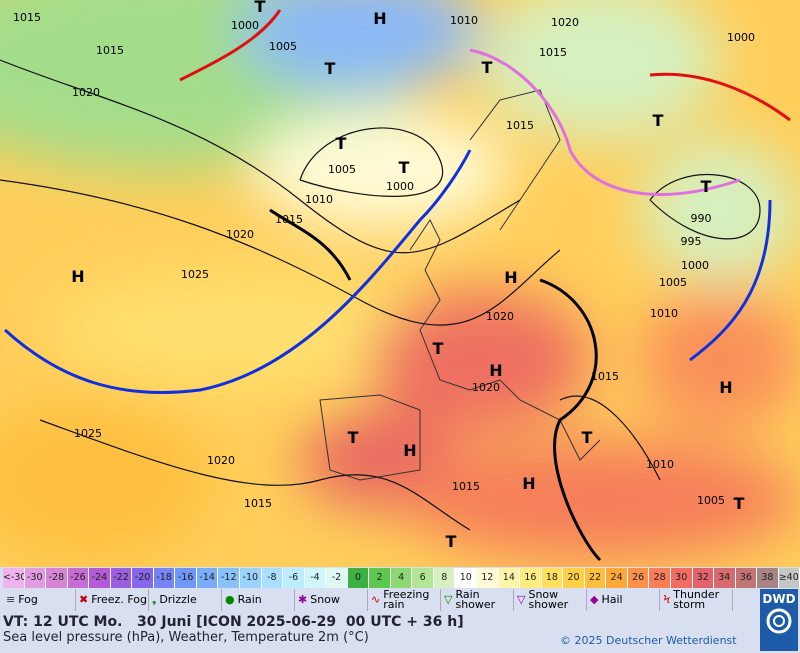 This screenshot has height=653, width=800. Describe the element at coordinates (143, 578) in the screenshot. I see `scale-cell: -20` at that location.